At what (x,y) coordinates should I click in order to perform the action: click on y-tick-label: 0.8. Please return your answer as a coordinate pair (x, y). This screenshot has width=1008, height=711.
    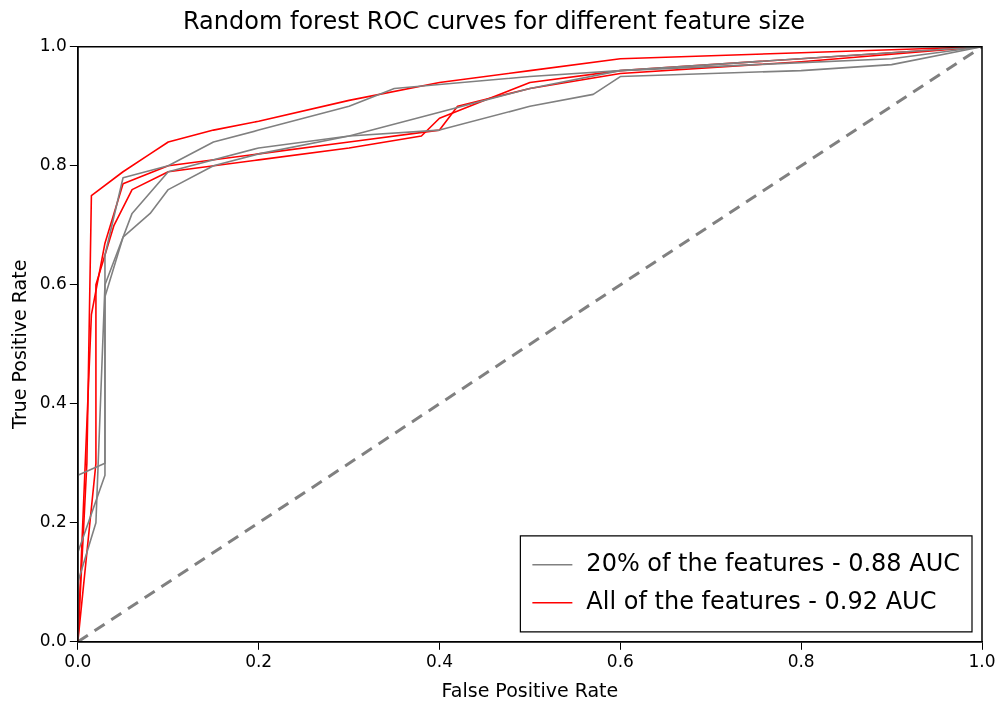
    Looking at the image, I should click on (53, 164).